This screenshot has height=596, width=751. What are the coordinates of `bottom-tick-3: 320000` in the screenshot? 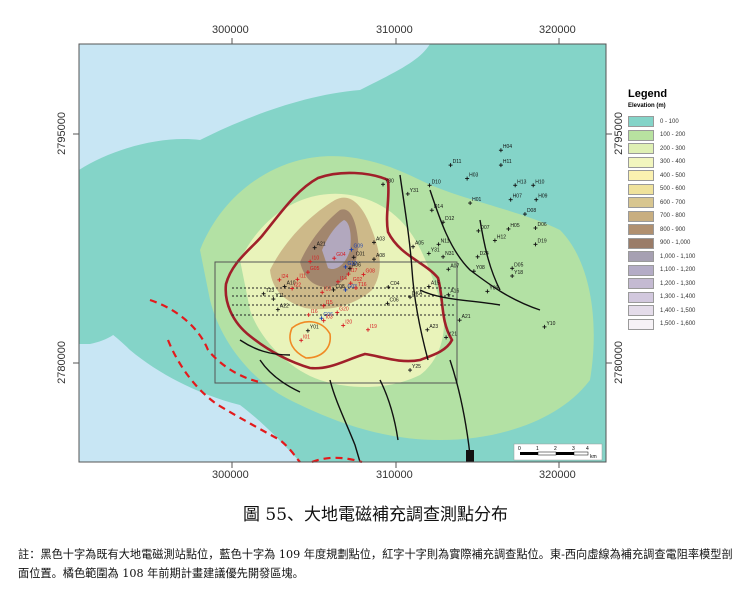 It's located at (557, 475).